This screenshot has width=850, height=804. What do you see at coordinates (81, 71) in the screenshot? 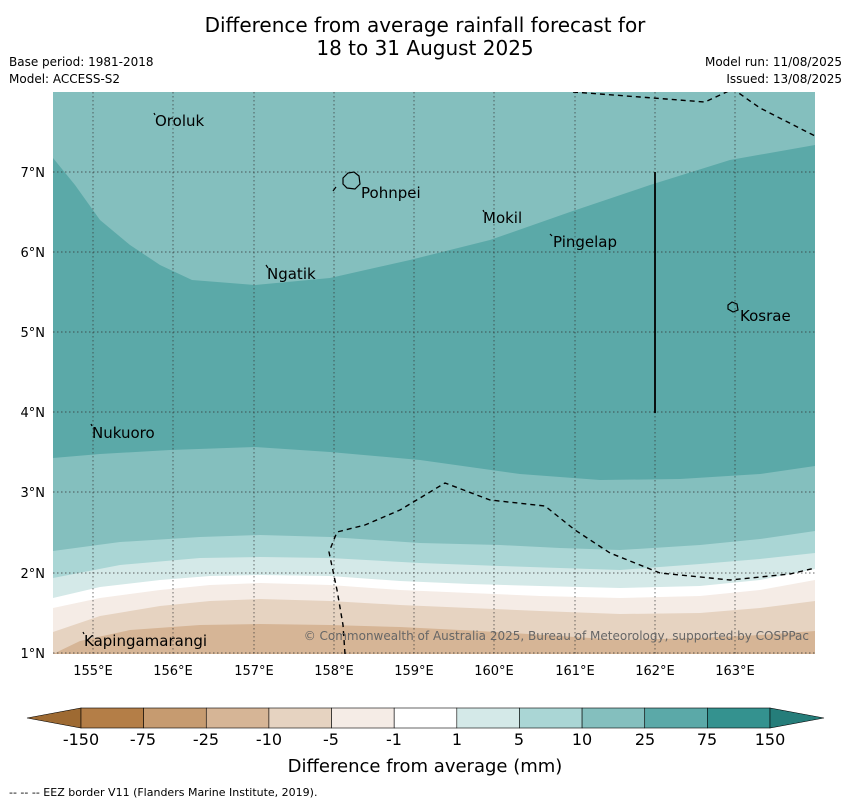
I see `meta-left: Base period: 1981-2018 Model: ACCESS-S2` at bounding box center [81, 71].